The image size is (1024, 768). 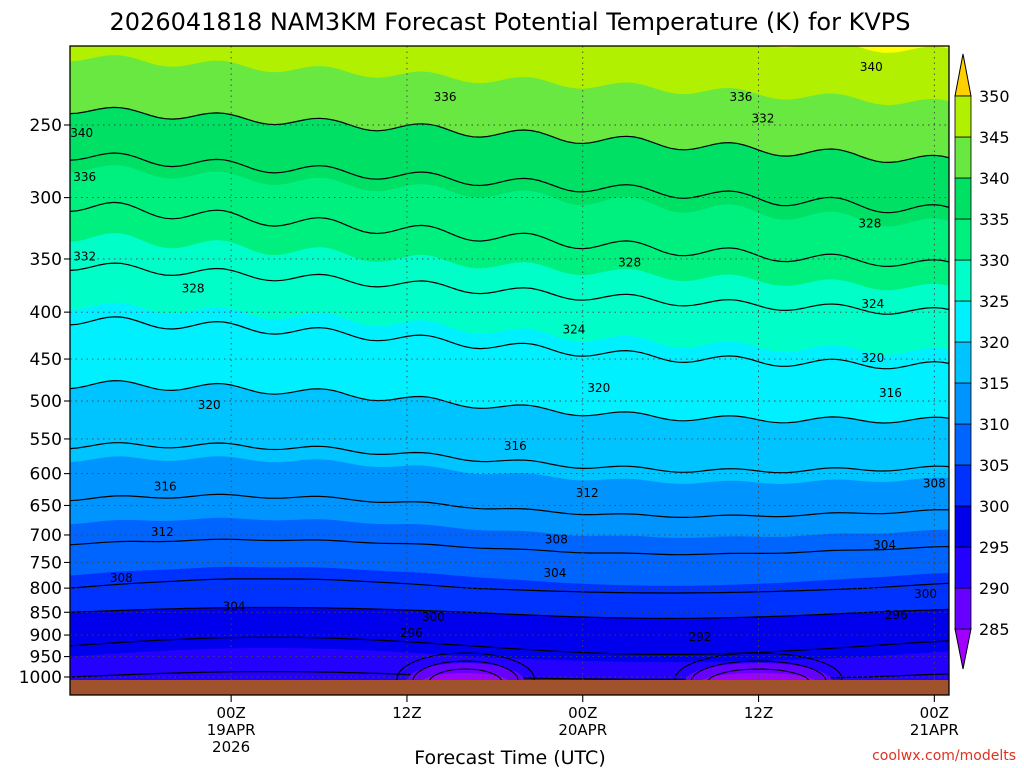 I want to click on y-tick-label: 1000, so click(x=40, y=678).